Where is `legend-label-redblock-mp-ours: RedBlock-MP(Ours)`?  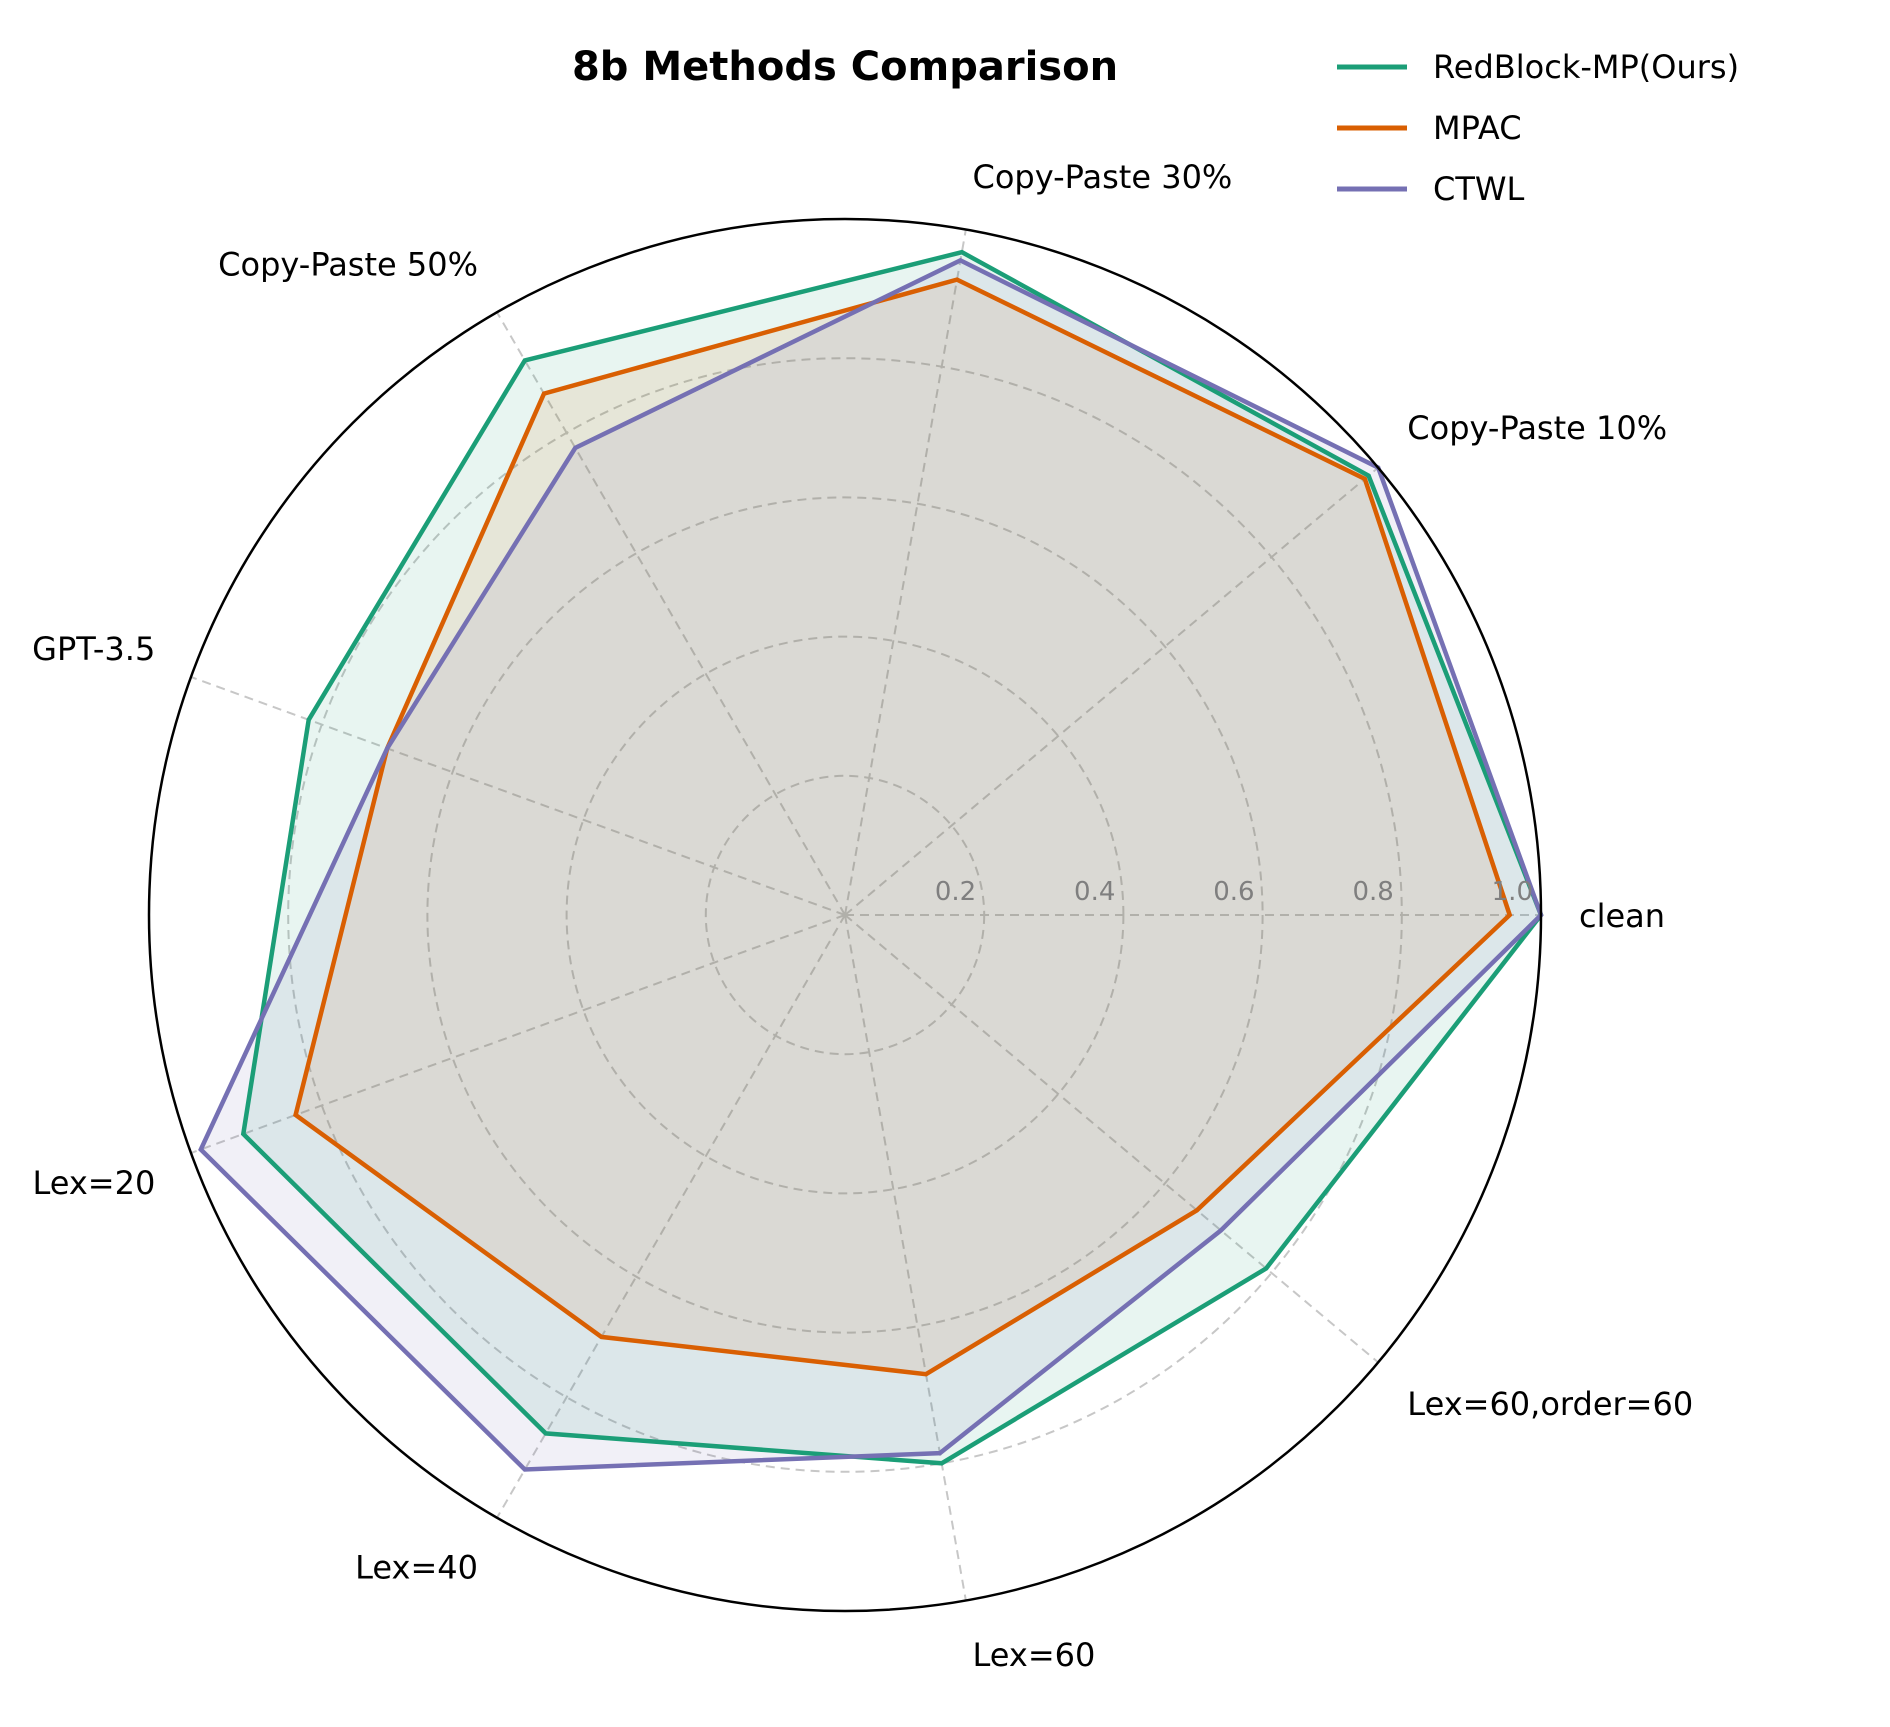 legend-label-redblock-mp-ours: RedBlock-MP(Ours) is located at coordinates (1586, 67).